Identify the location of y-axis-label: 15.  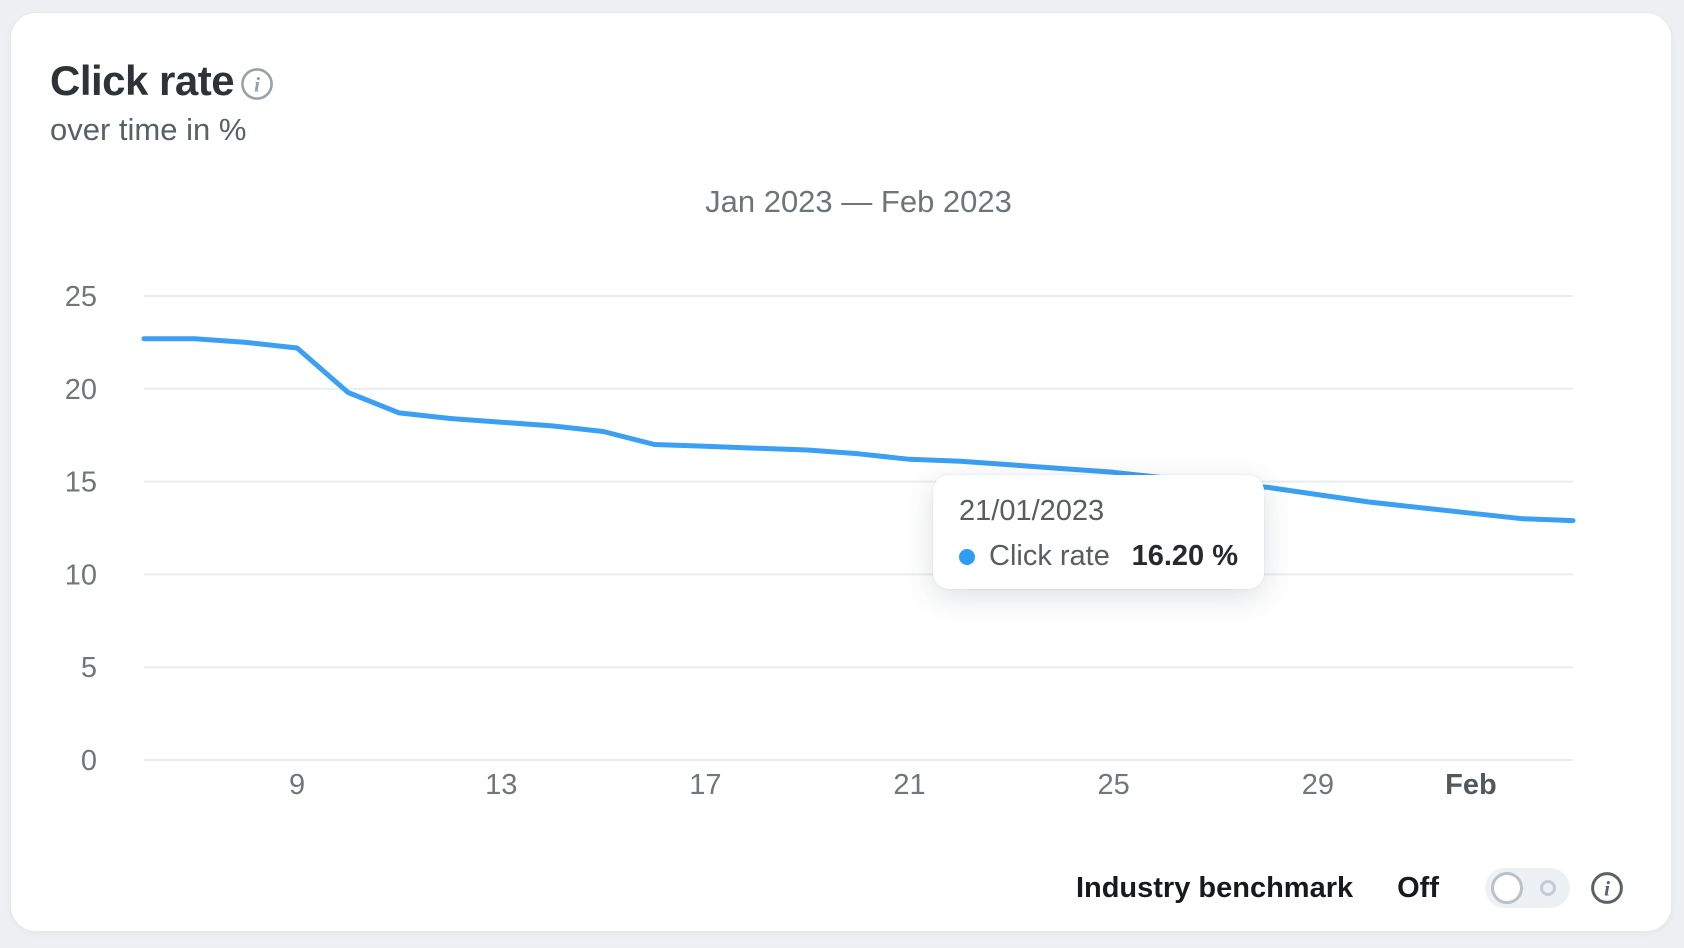
(81, 483).